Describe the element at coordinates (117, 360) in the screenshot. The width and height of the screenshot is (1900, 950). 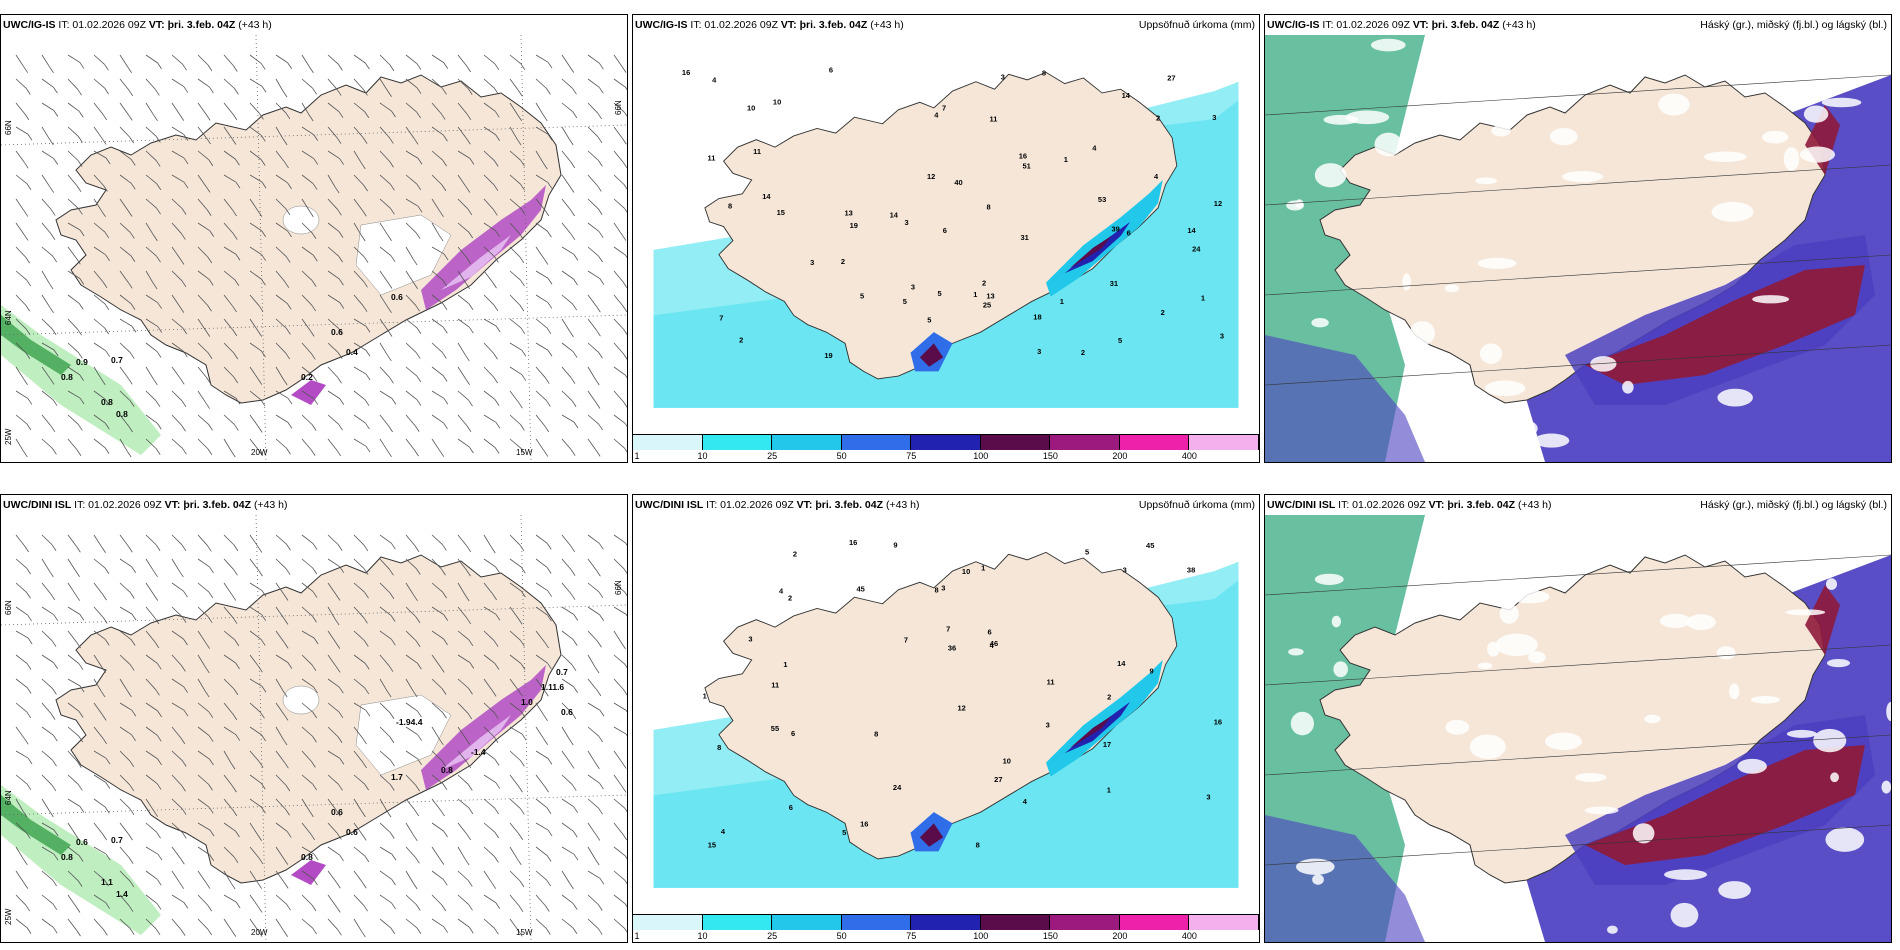
I see `wind-value: 0.7` at that location.